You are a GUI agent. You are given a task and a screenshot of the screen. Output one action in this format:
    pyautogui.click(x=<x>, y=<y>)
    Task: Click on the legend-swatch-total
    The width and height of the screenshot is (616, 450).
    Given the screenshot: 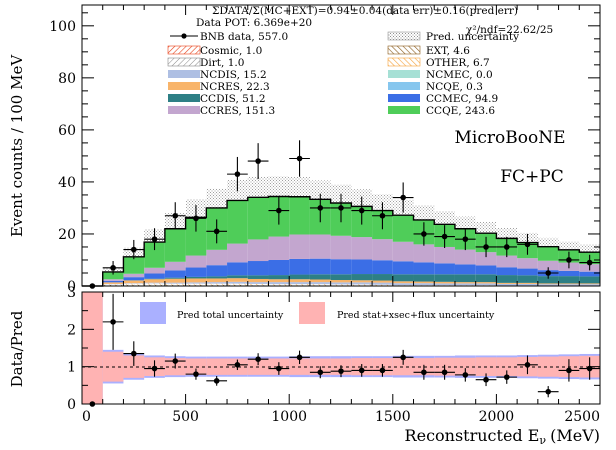 What is the action you would take?
    pyautogui.click(x=153, y=313)
    